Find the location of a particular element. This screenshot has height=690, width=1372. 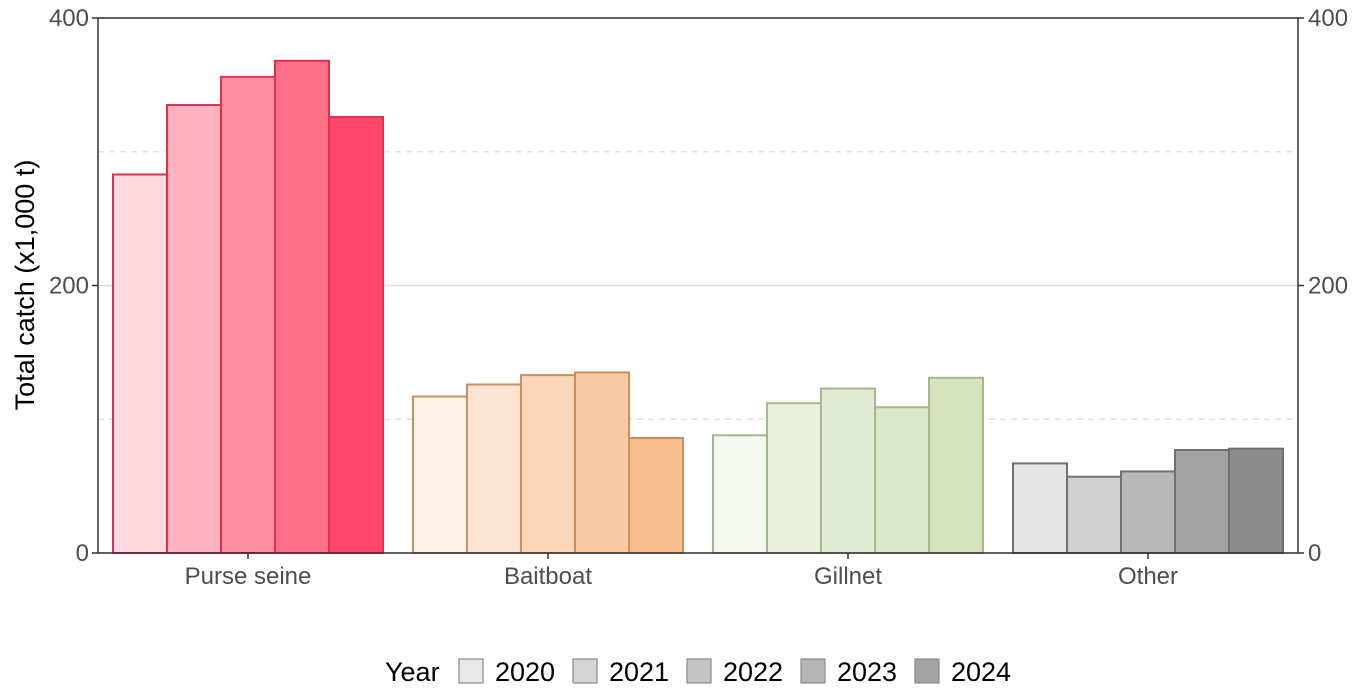

x-tick-label: Other is located at coordinates (1148, 576).